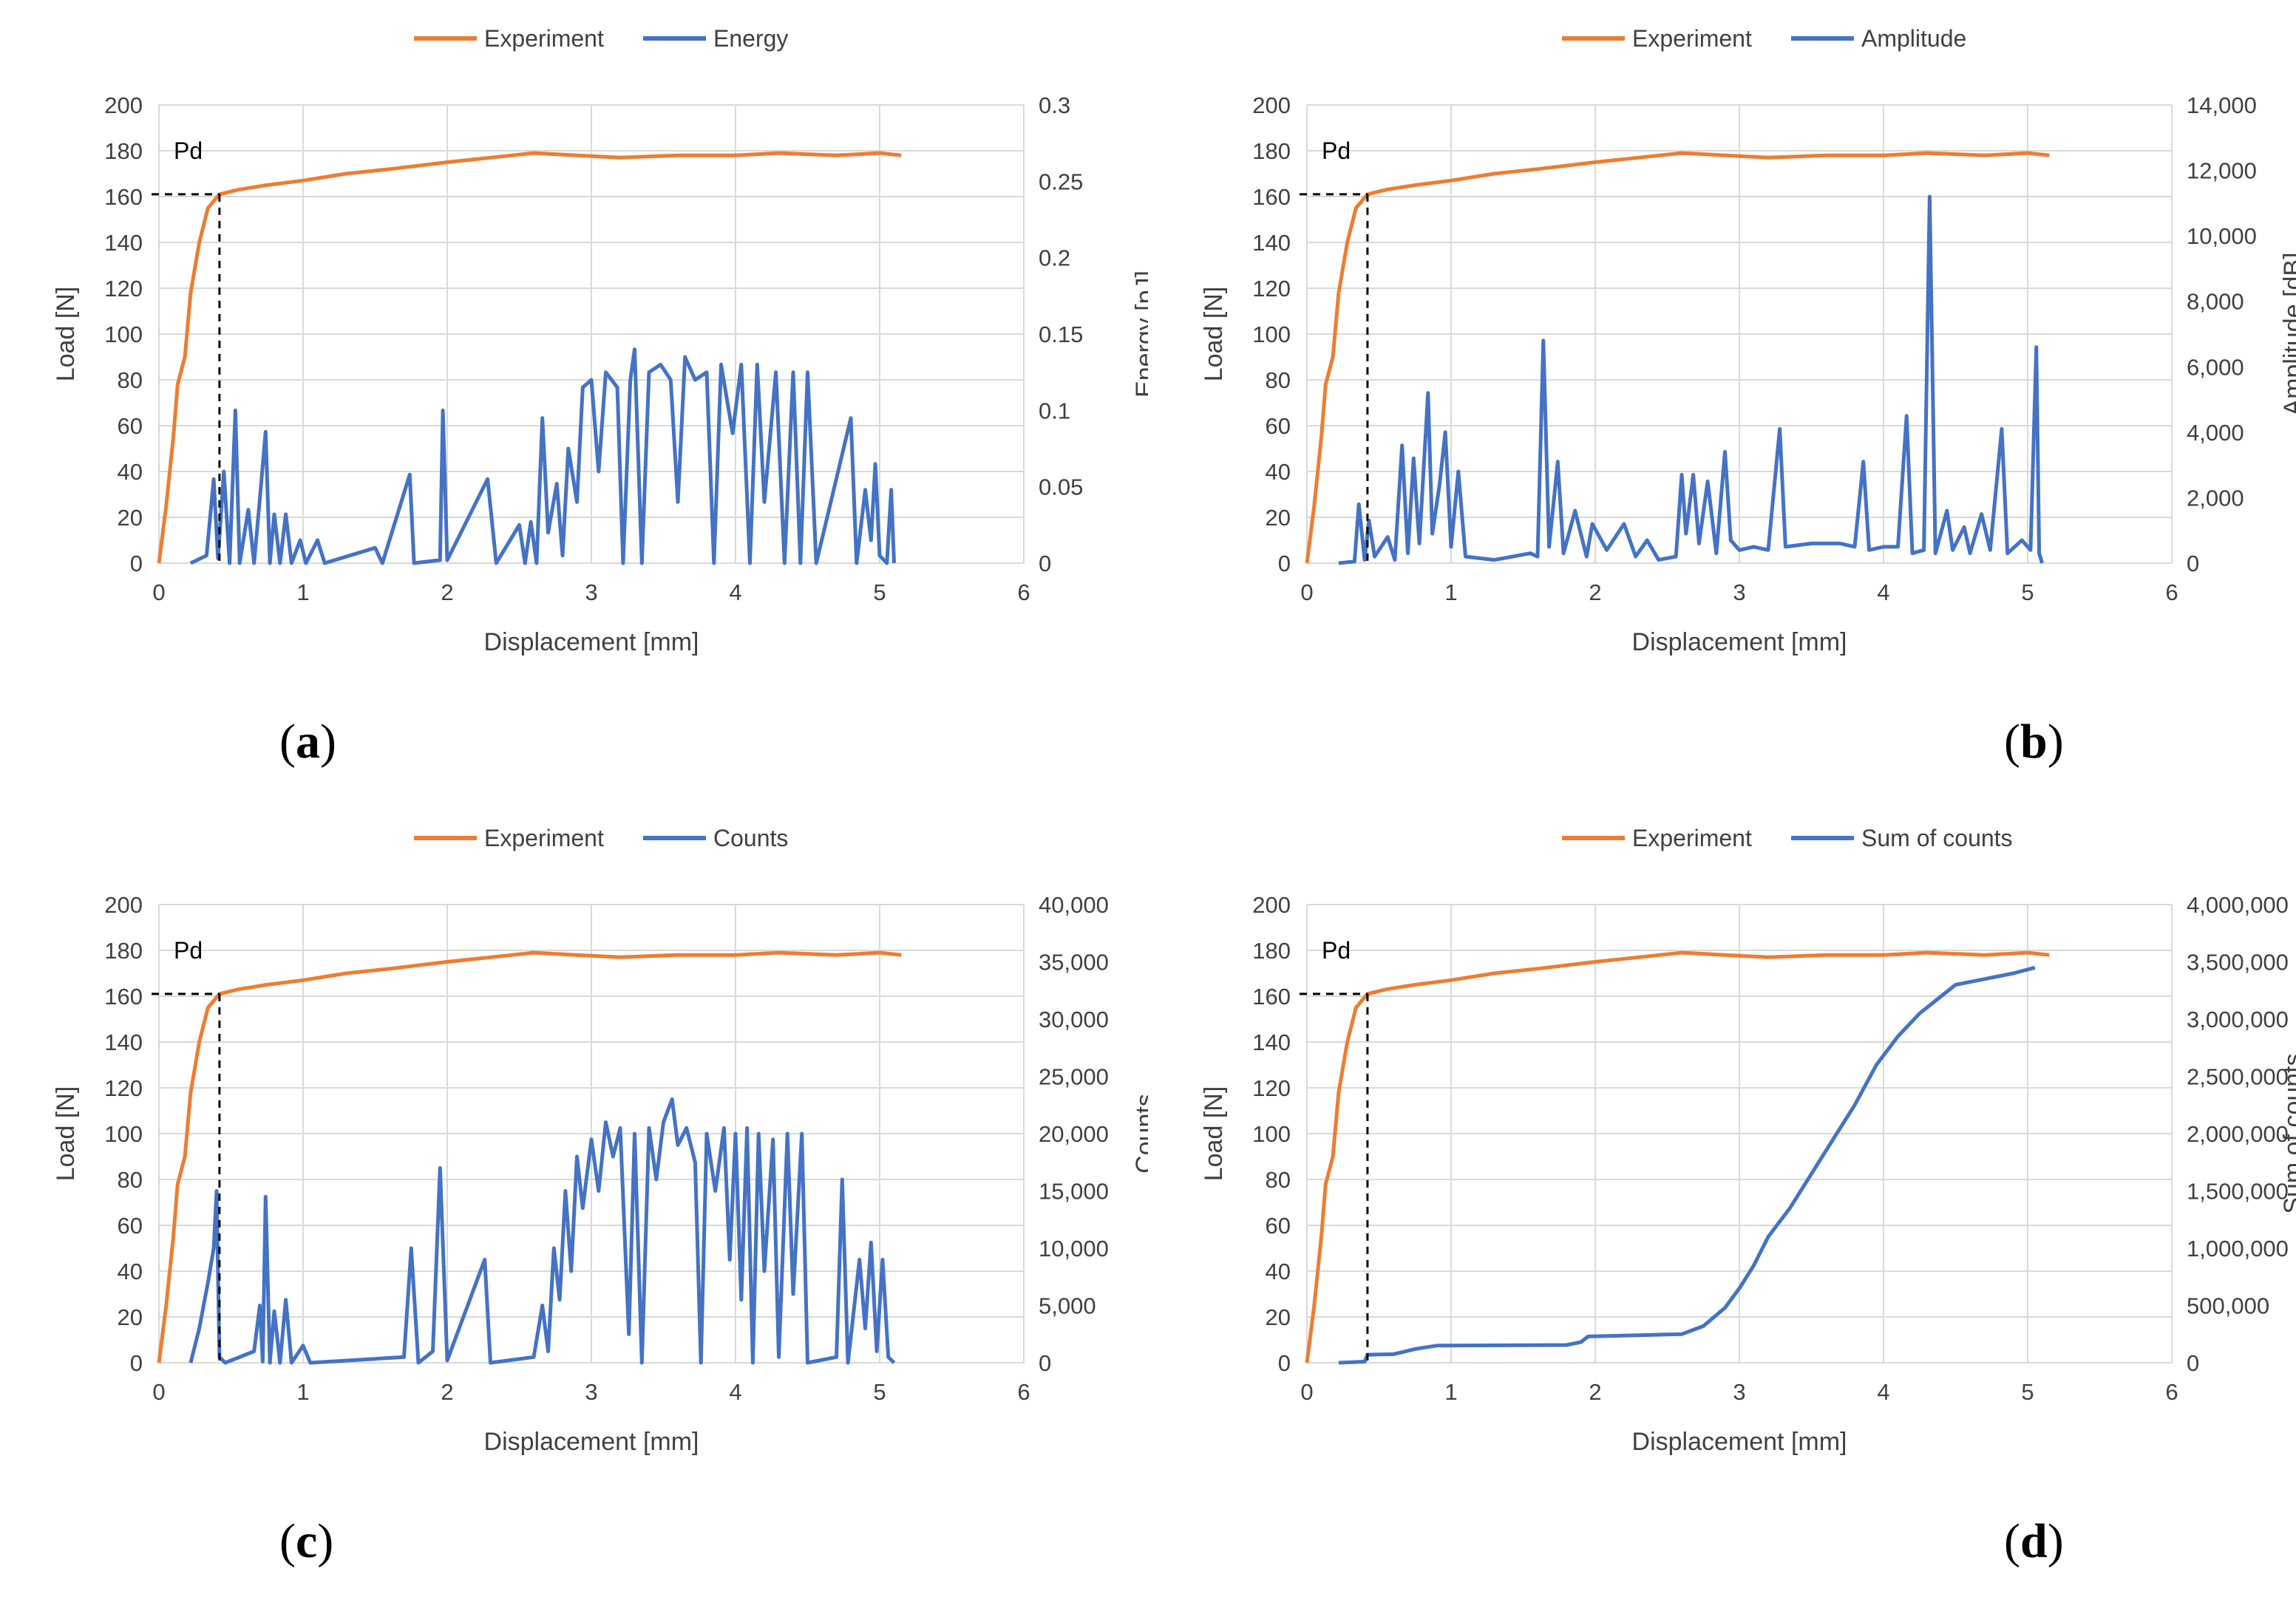 This screenshot has width=2296, height=1600. Describe the element at coordinates (1061, 181) in the screenshot. I see `y2-tick-label: 0.25` at that location.